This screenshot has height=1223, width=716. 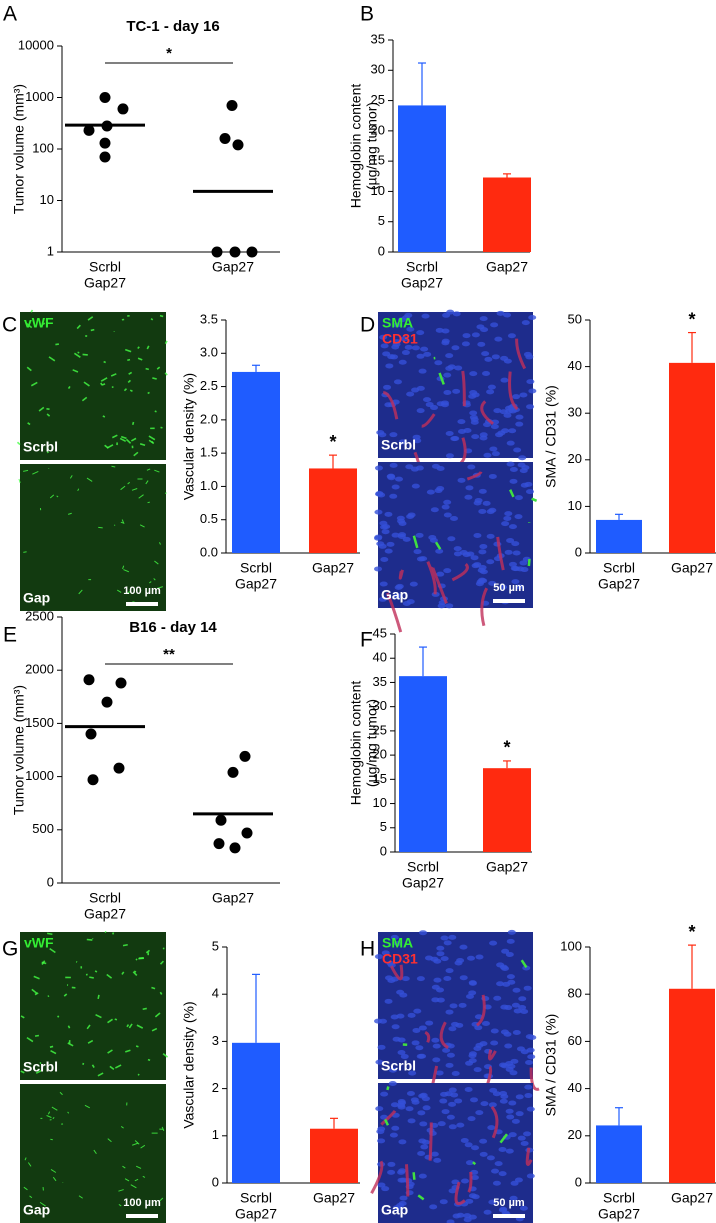 What do you see at coordinates (36, 44) in the screenshot?
I see `y-tick-label: 10000` at bounding box center [36, 44].